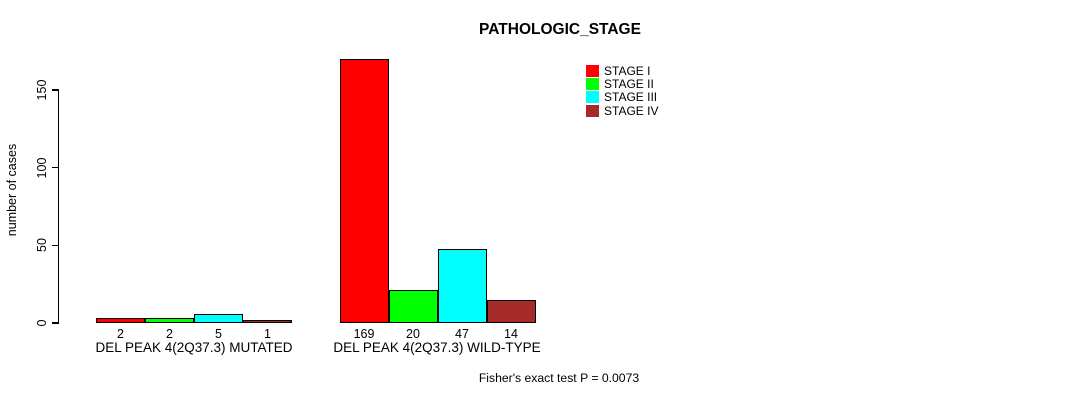  I want to click on bar-value-label: 5, so click(218, 334).